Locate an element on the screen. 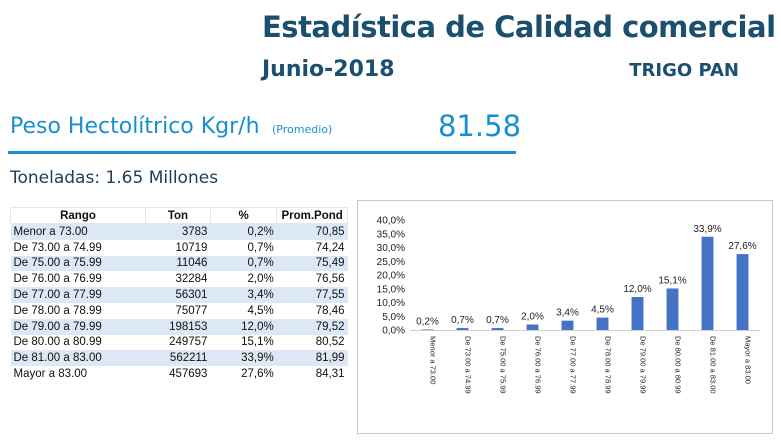 This screenshot has height=445, width=781. cell-pct: 2,0% is located at coordinates (260, 279).